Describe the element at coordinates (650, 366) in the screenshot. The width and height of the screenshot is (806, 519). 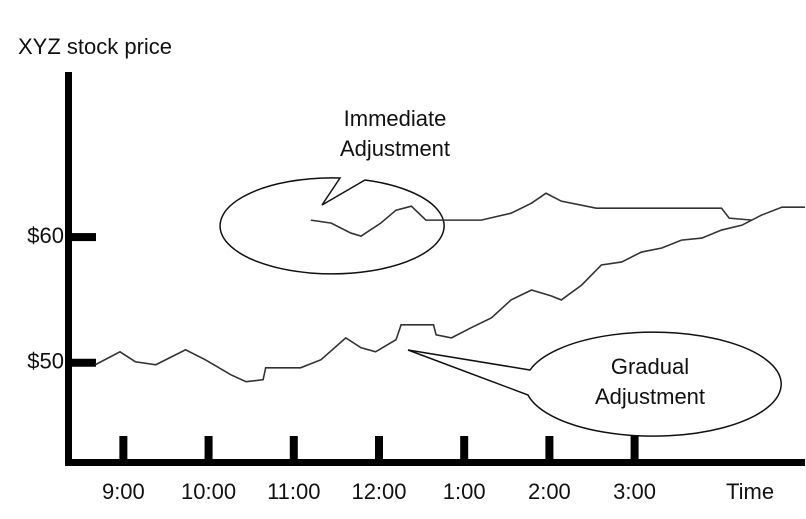
I see `callout-label: Gradual` at that location.